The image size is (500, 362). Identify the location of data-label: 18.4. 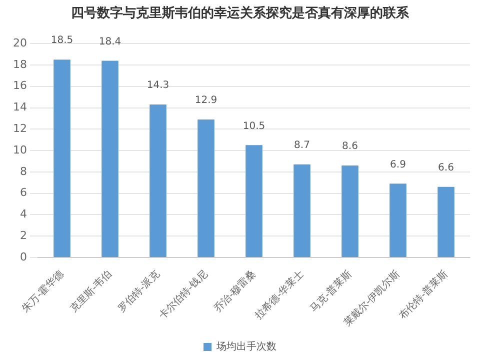
(110, 42).